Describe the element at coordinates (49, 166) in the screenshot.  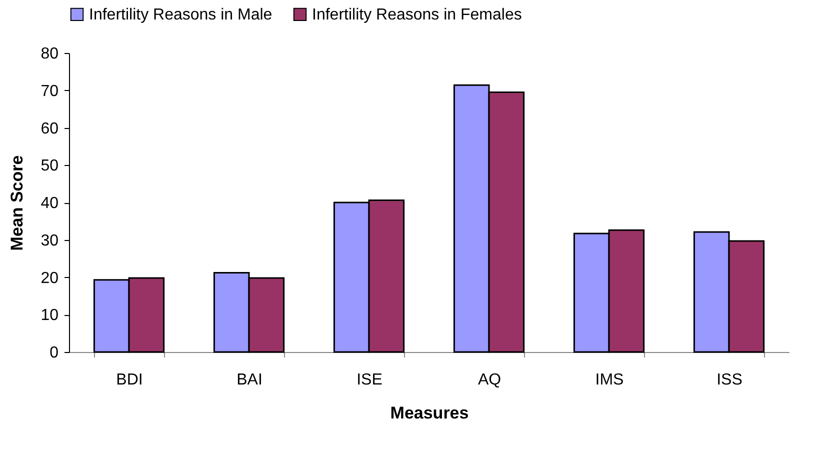
I see `y-tick-label: 50` at that location.